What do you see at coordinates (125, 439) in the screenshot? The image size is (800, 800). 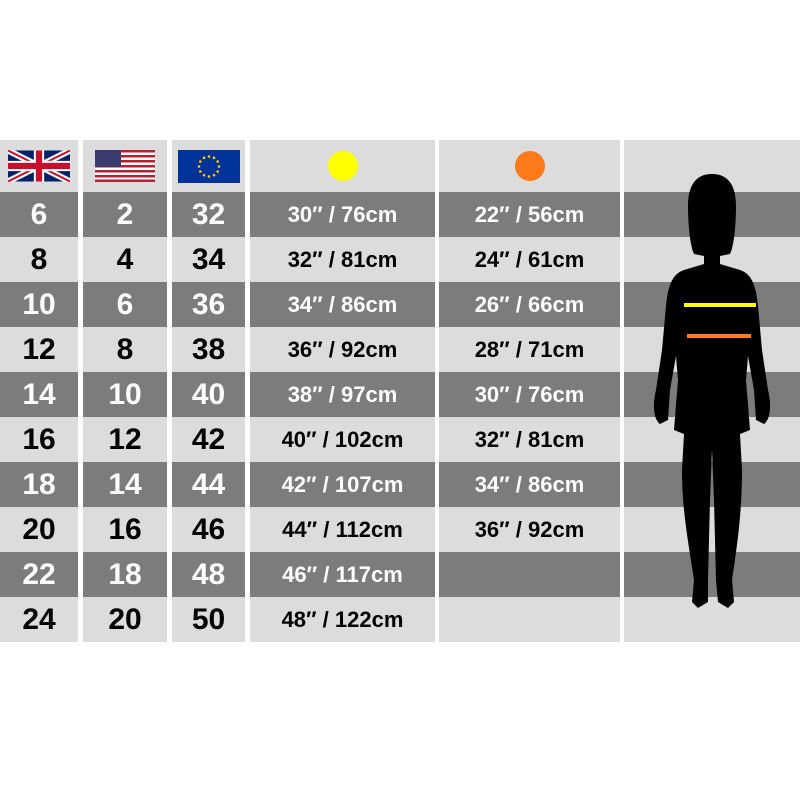 I see `us-size-cell: 12` at bounding box center [125, 439].